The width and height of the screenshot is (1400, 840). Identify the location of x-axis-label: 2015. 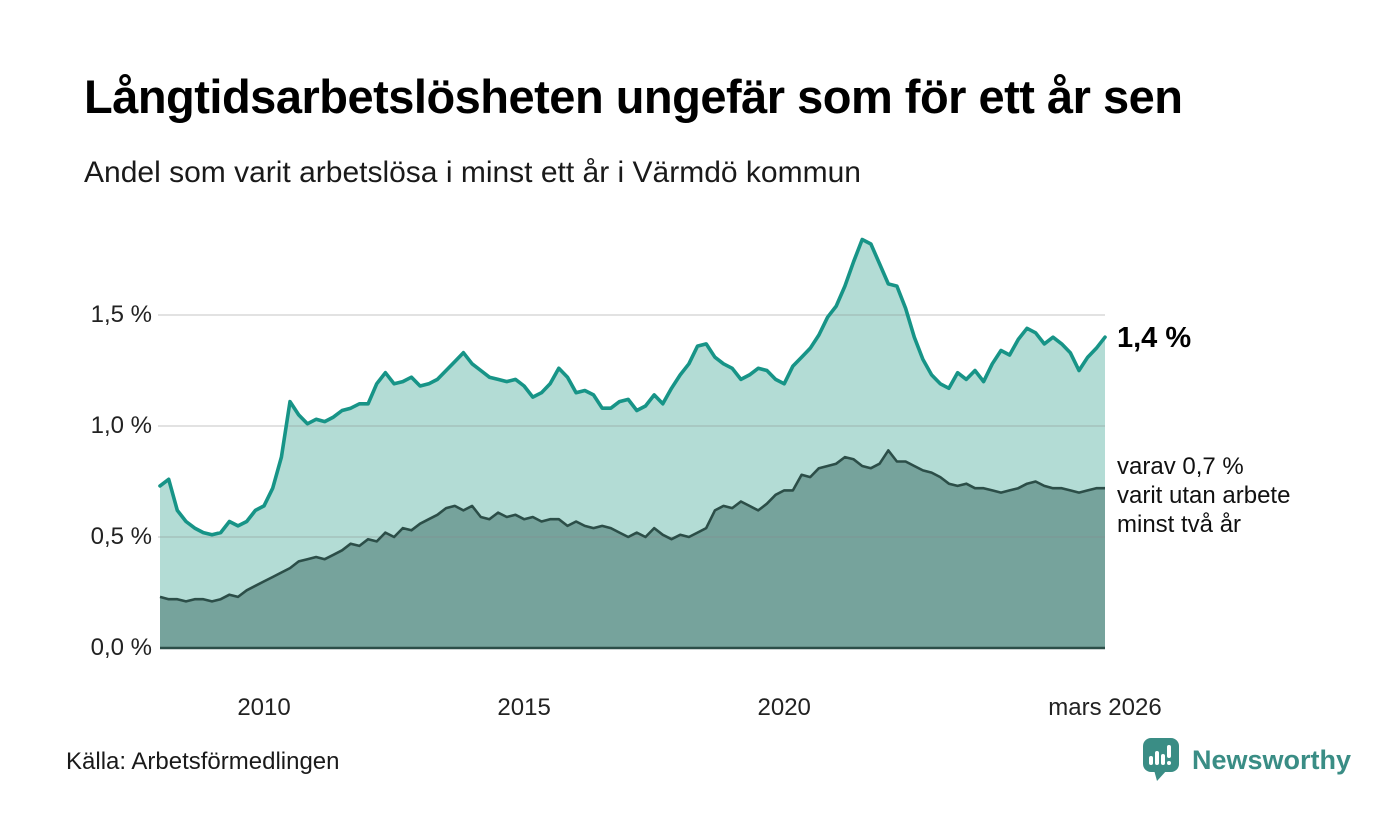
(524, 707).